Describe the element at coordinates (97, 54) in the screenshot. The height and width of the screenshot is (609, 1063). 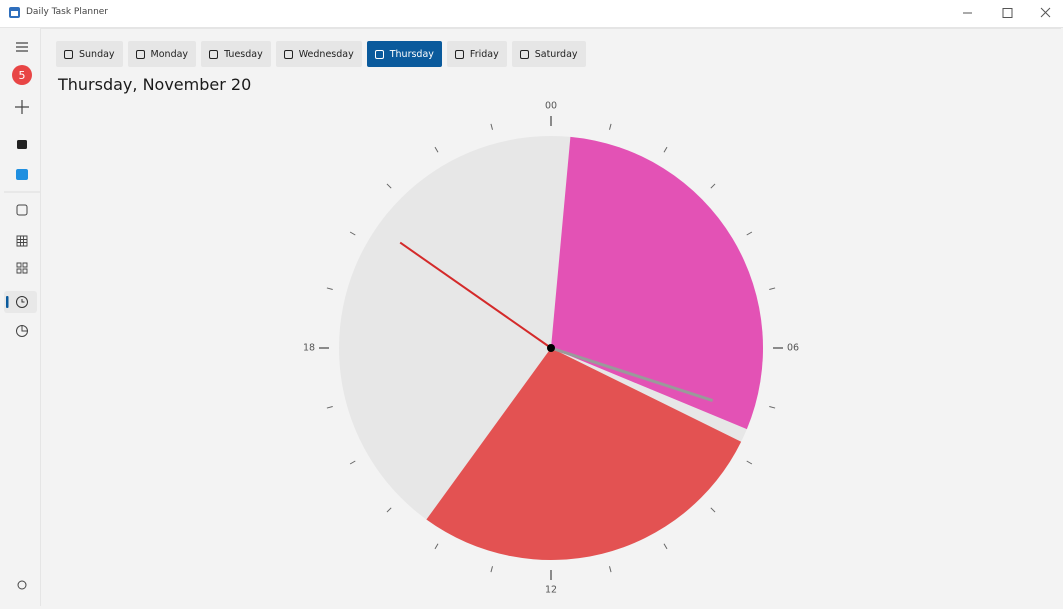
I see `tab-label: Sunday` at that location.